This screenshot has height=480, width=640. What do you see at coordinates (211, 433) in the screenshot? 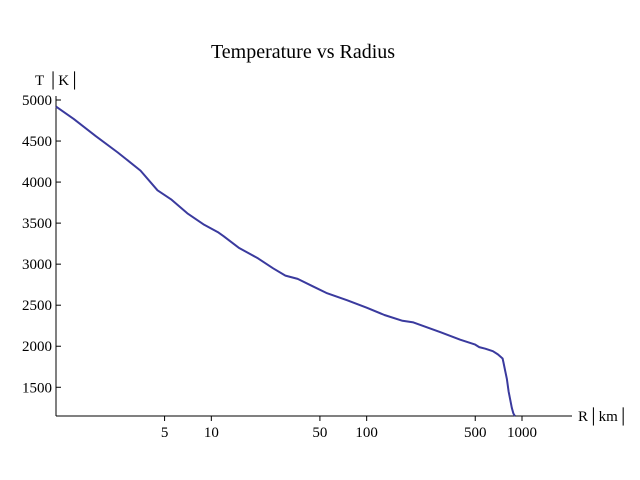
I see `x-tick-label: 10` at bounding box center [211, 433].